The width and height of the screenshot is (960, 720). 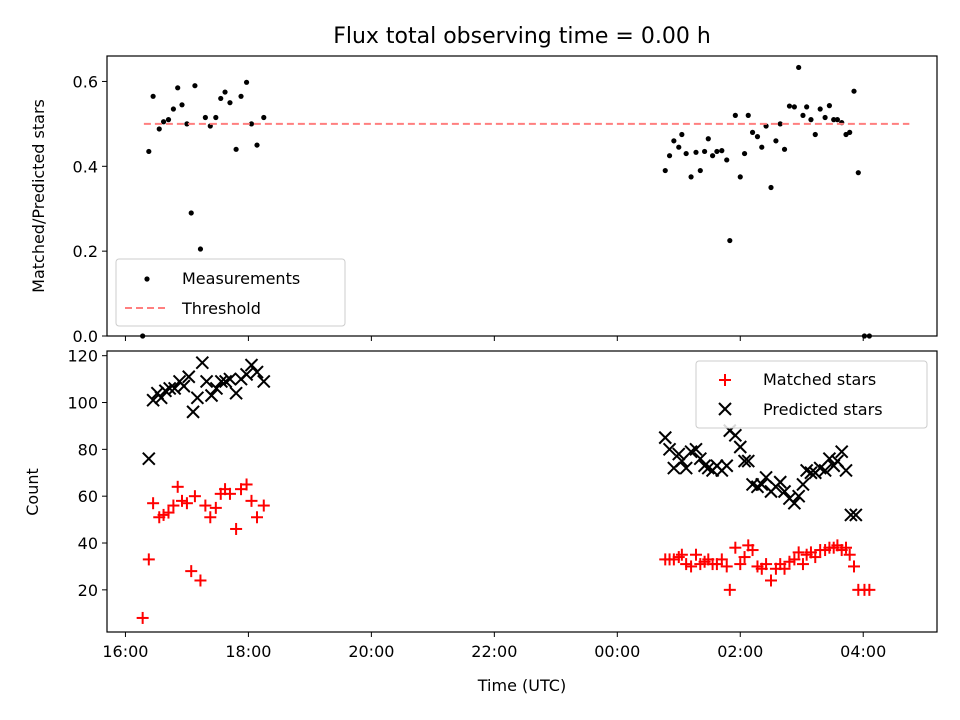 I want to click on bottom-y-tick-label: 40, so click(x=88, y=543).